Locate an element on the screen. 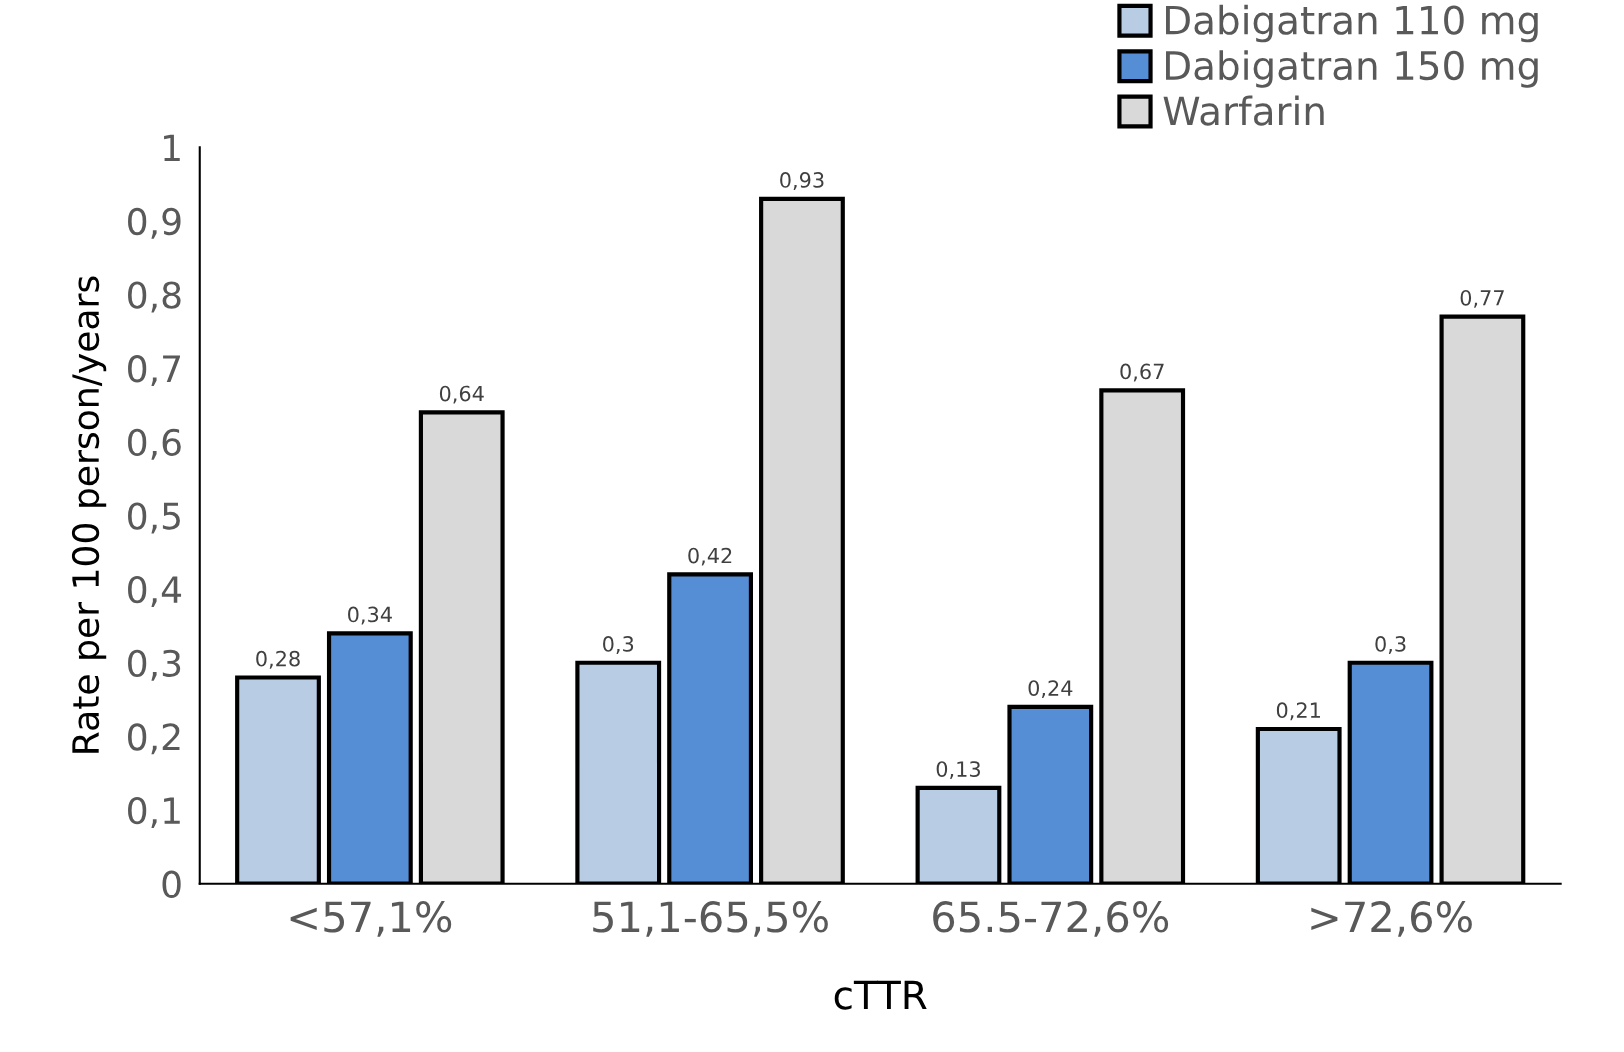  y-tick-label: 0,3 is located at coordinates (154, 665).